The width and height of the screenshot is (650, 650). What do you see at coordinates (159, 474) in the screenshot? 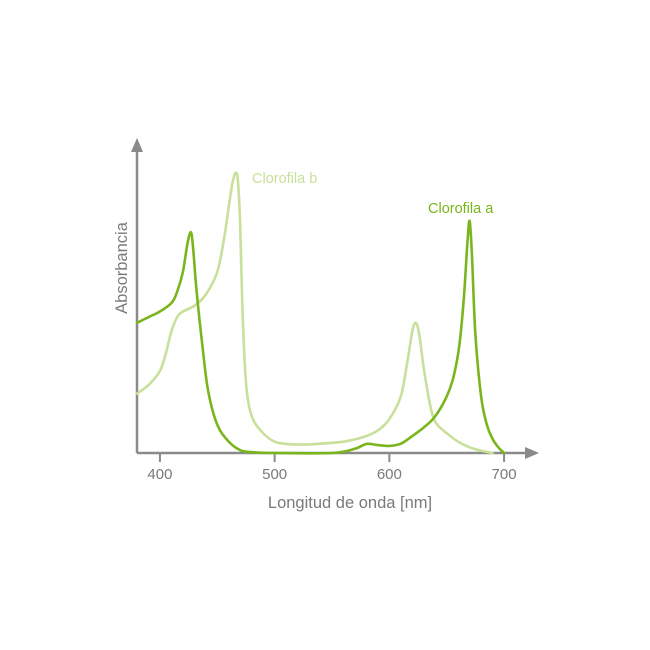
I see `x-tick-label-400: 400` at bounding box center [159, 474].